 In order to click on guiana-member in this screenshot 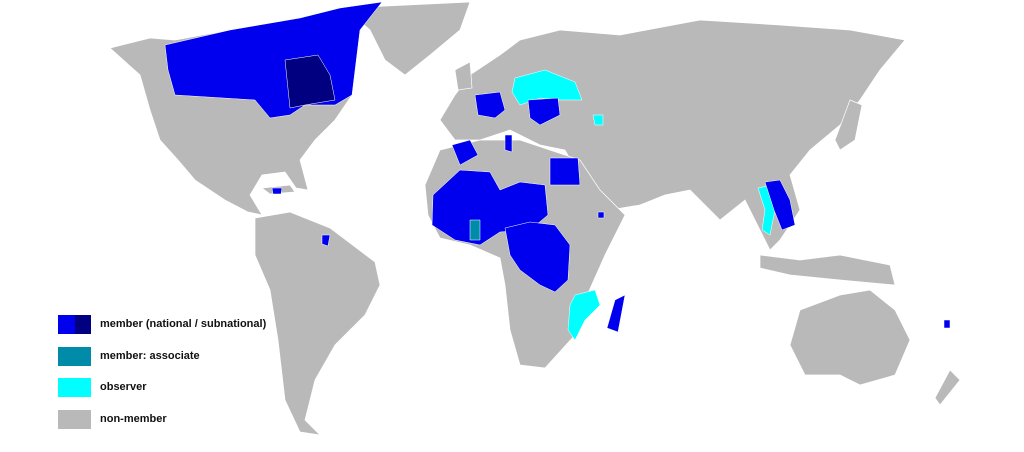, I will do `click(326, 240)`.